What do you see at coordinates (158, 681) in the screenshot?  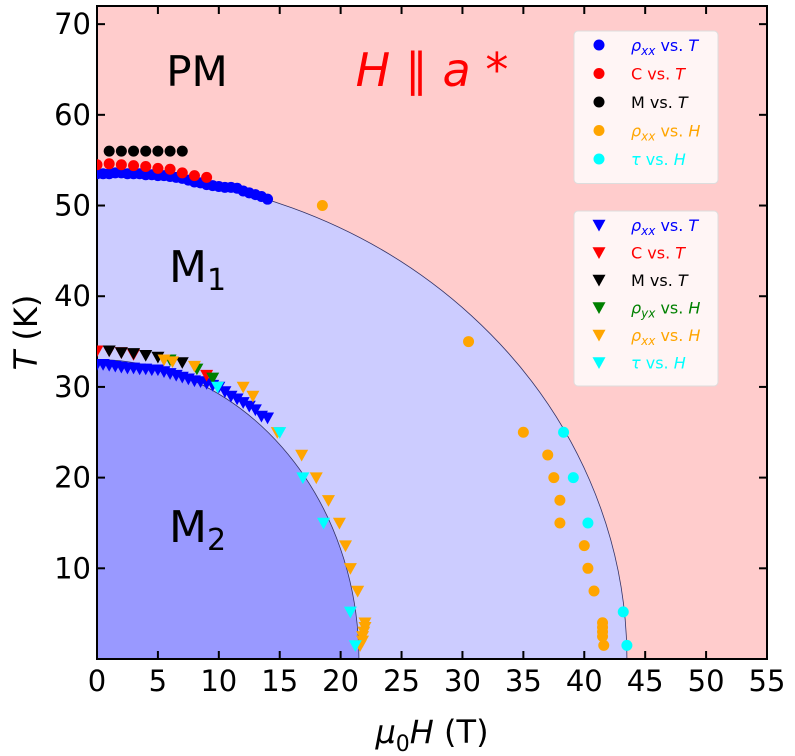 I see `x-tick-label: 5` at bounding box center [158, 681].